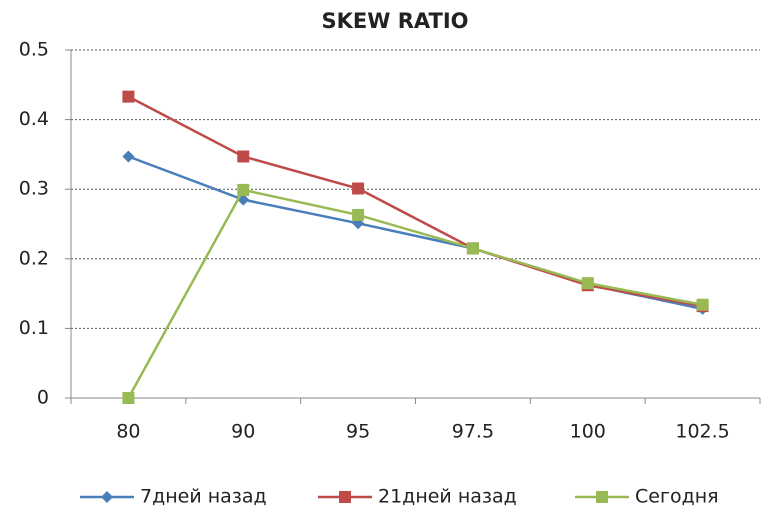  What do you see at coordinates (203, 497) in the screenshot?
I see `legend-label: 7дней назад` at bounding box center [203, 497].